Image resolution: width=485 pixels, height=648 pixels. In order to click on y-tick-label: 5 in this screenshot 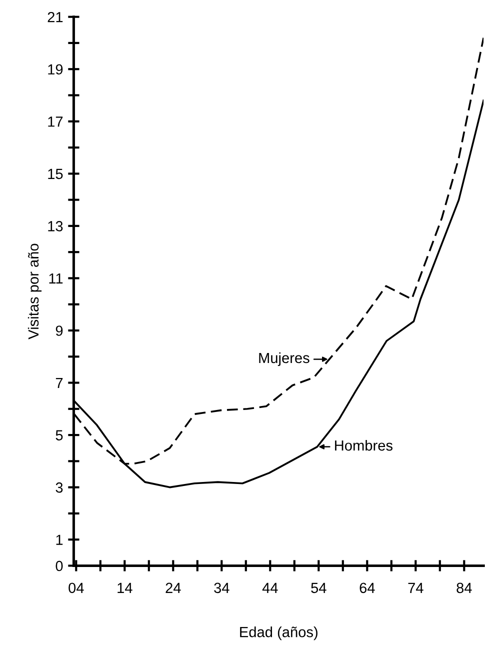, I will do `click(59, 435)`.